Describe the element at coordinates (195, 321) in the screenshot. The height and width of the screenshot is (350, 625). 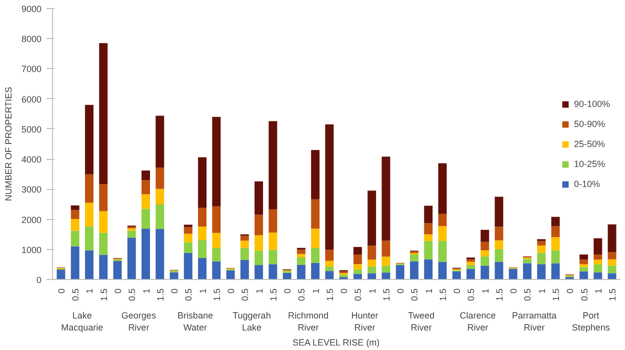
I see `text: Brisbane Water` at that location.